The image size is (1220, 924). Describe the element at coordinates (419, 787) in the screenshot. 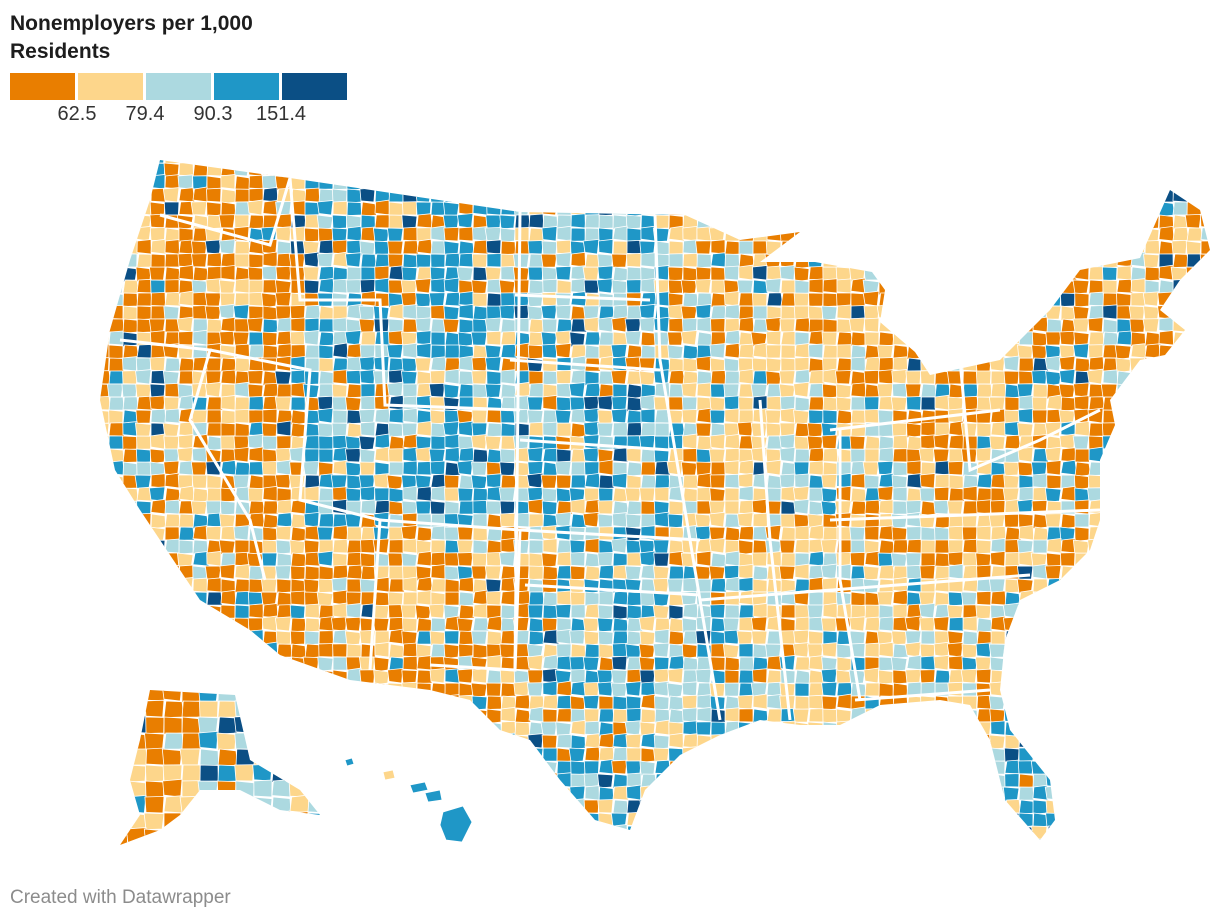

I see `hawaii-island-molokai` at that location.